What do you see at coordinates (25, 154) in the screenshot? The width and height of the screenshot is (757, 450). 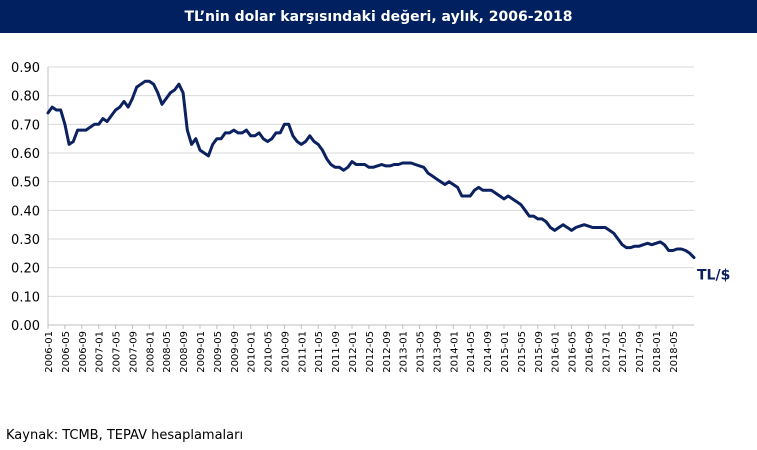 I see `y-tick-label: 0.60` at bounding box center [25, 154].